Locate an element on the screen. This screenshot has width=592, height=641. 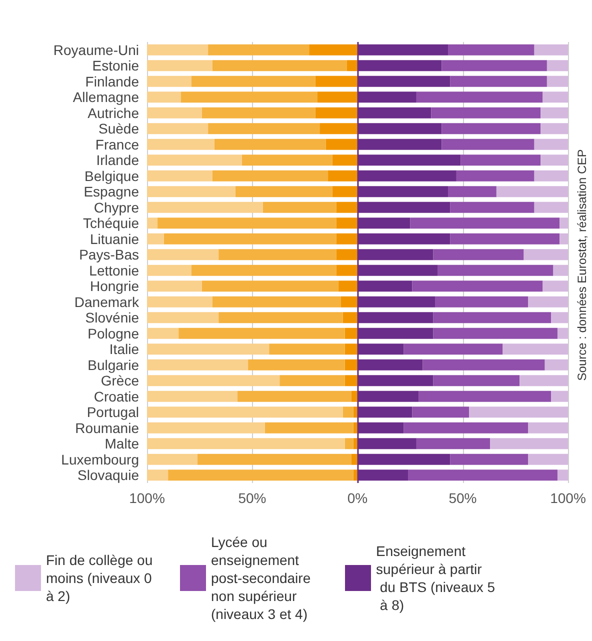
y-tick-label: Danemark is located at coordinates (107, 302).